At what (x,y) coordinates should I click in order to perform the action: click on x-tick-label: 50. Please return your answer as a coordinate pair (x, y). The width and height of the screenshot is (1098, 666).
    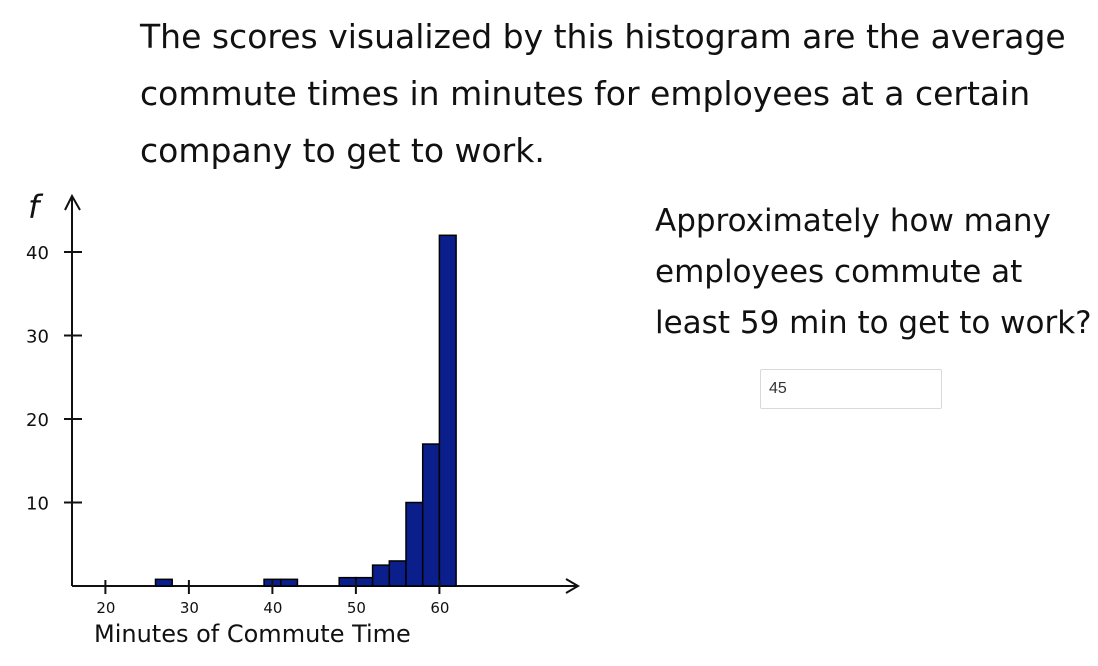
    Looking at the image, I should click on (356, 608).